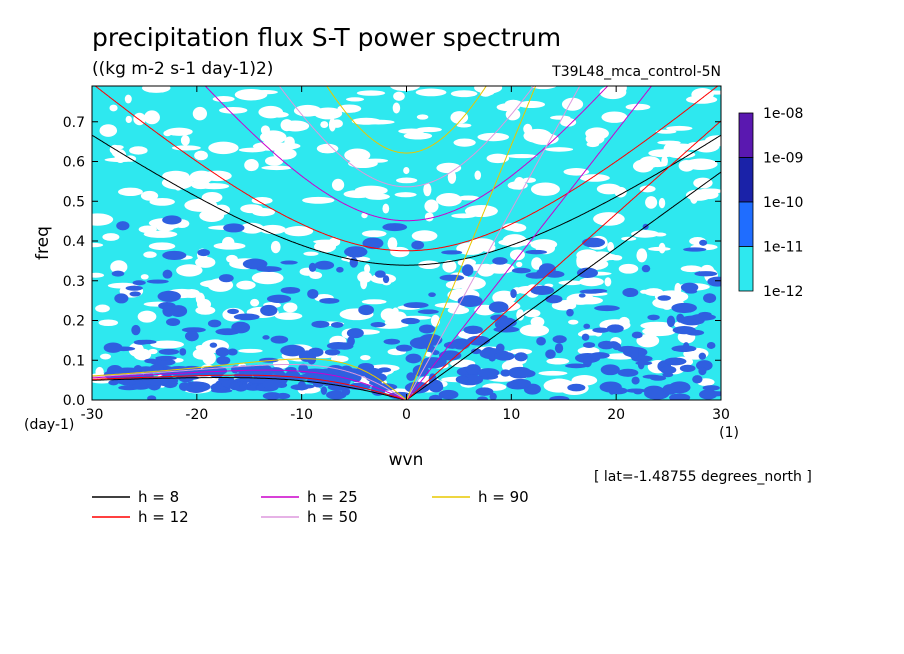  Describe the element at coordinates (406, 415) in the screenshot. I see `x-tick-label: 0` at that location.